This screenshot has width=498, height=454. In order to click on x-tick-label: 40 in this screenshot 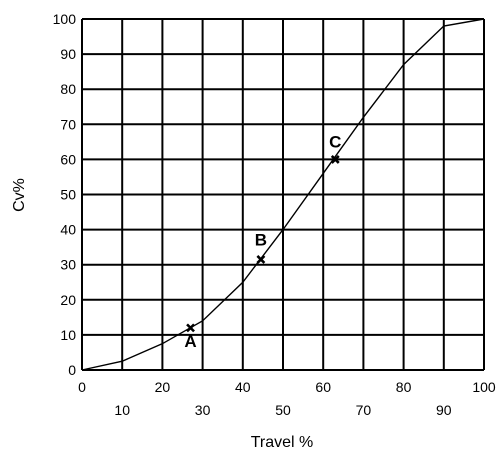, I will do `click(243, 387)`.